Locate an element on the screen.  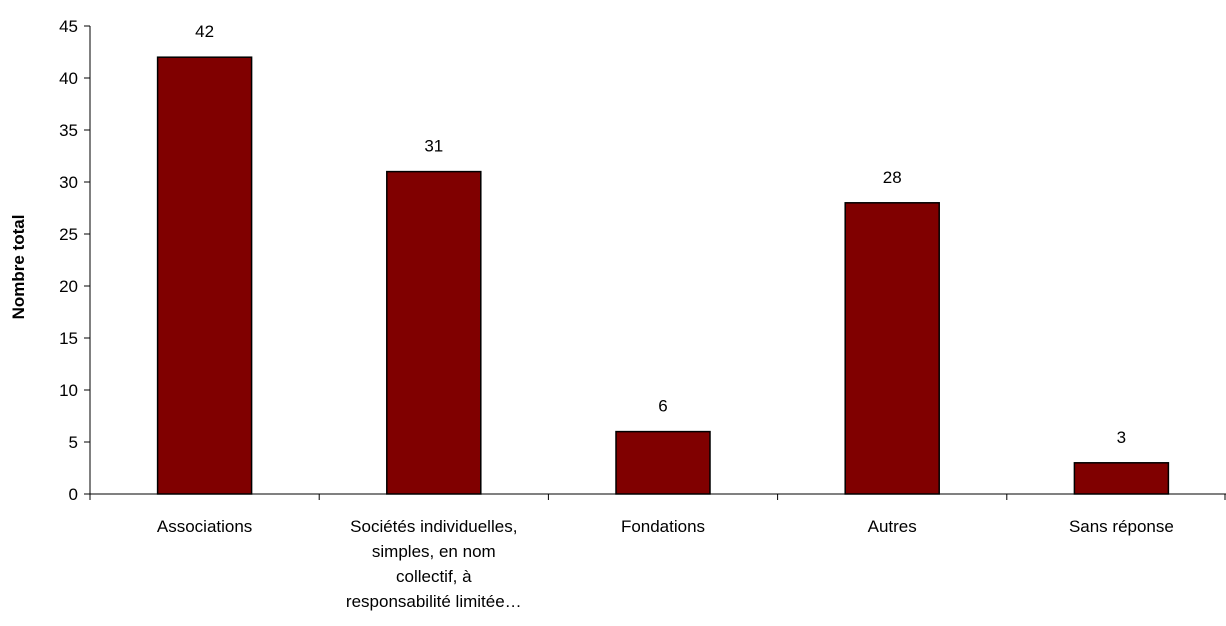
y-tick-label: 15 is located at coordinates (68, 338).